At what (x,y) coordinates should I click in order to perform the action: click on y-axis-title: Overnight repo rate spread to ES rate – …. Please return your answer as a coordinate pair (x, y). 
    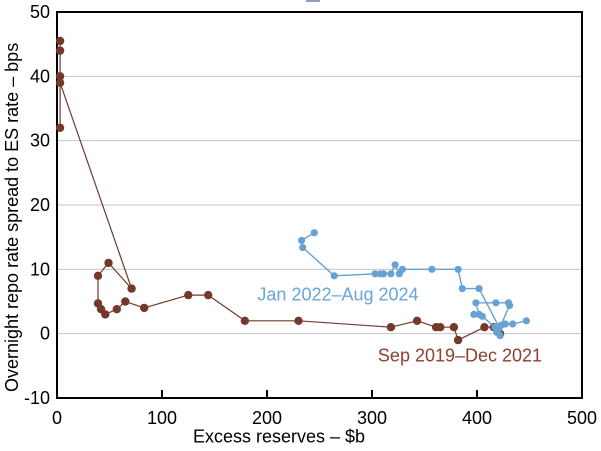
    Looking at the image, I should click on (12, 217).